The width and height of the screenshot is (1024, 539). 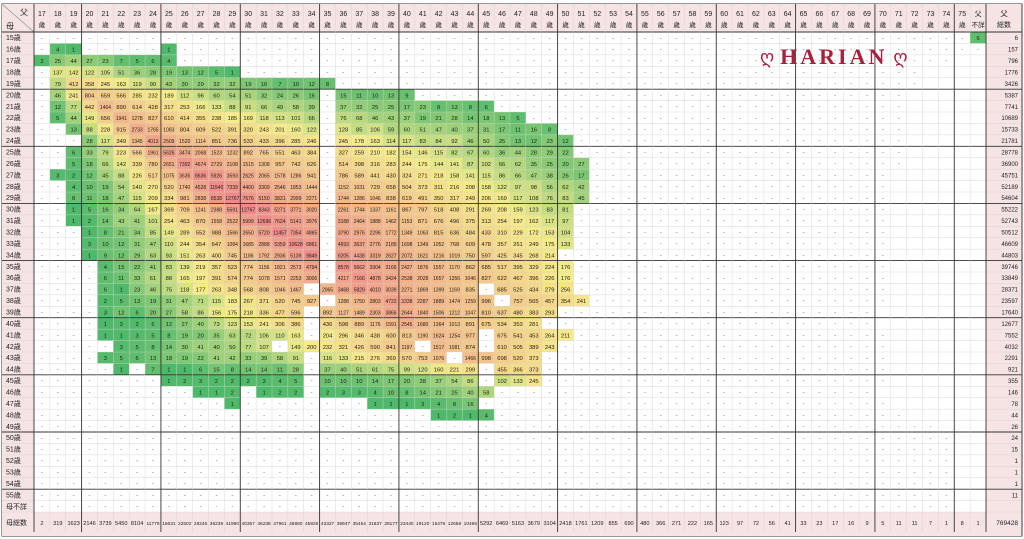 What do you see at coordinates (423, 176) in the screenshot?
I see `cell-value: 271` at bounding box center [423, 176].